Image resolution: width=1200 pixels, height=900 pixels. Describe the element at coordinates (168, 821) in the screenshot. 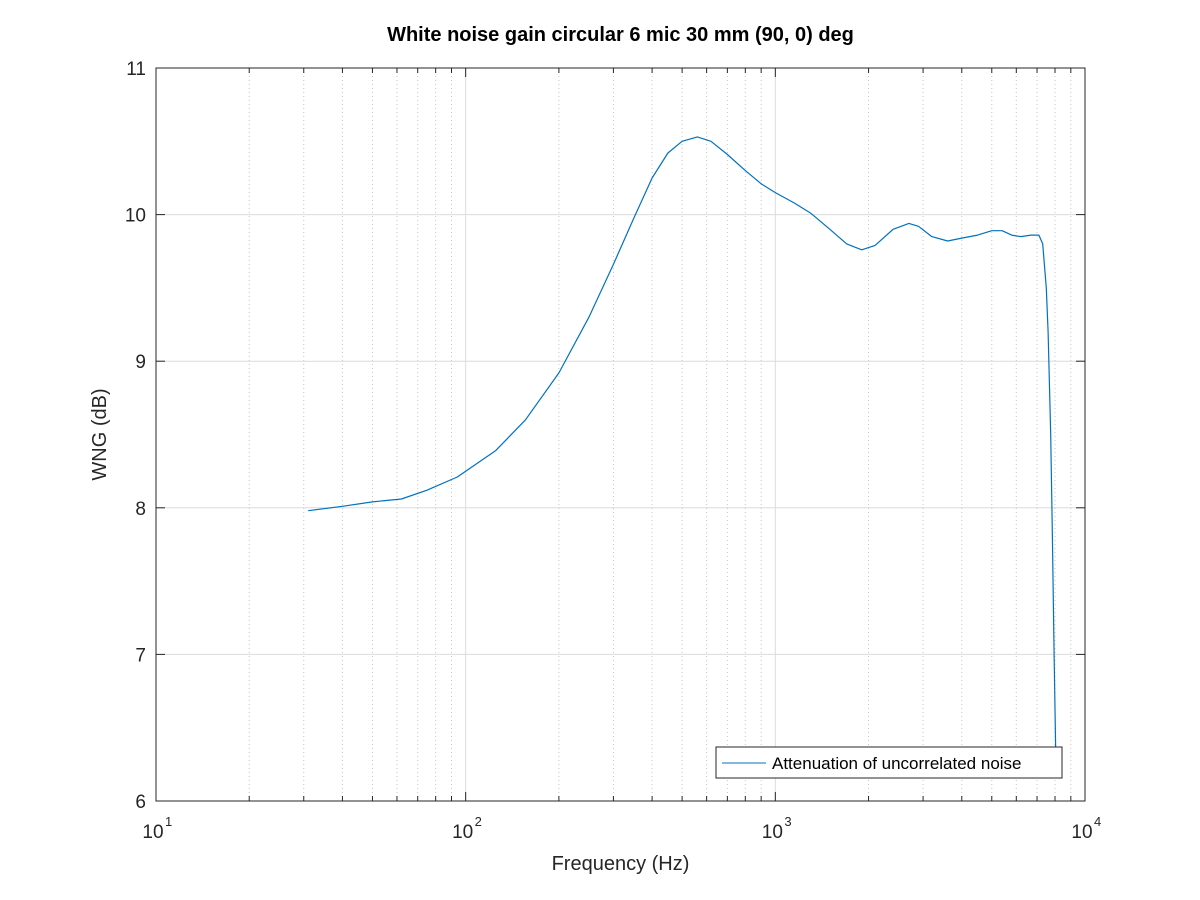

I see `x-tick-exponent: 1` at that location.